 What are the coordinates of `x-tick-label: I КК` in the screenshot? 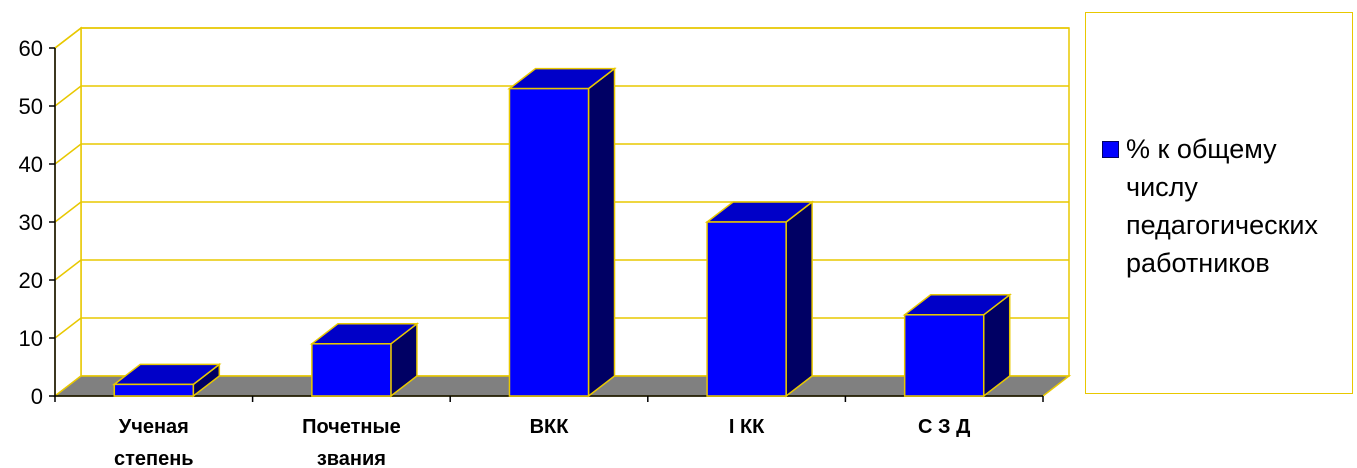 It's located at (747, 427).